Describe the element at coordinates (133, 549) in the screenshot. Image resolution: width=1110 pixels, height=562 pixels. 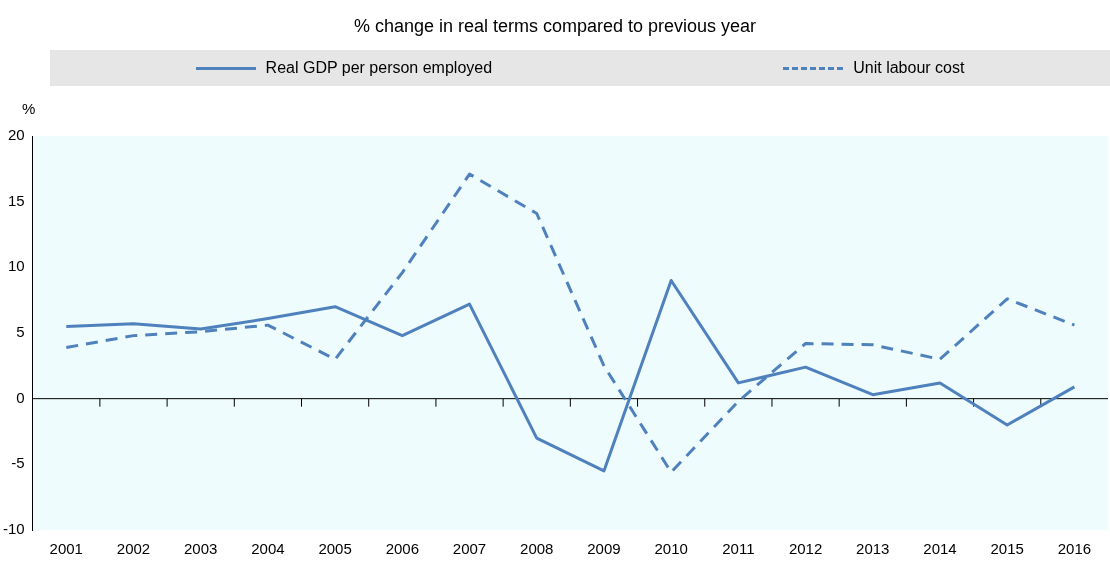
I see `x-tick-label: 2002` at that location.